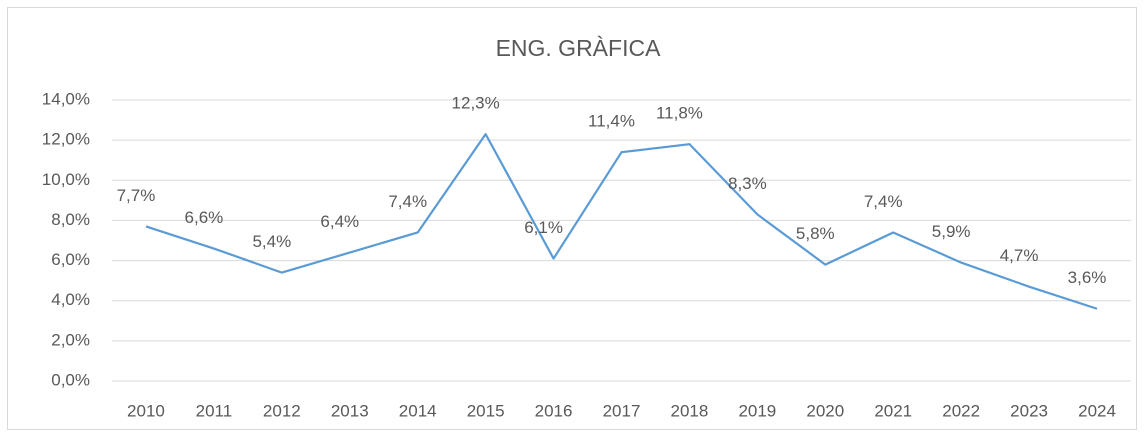 This screenshot has height=437, width=1144. What do you see at coordinates (951, 231) in the screenshot?
I see `data-label: 5,9%` at bounding box center [951, 231].